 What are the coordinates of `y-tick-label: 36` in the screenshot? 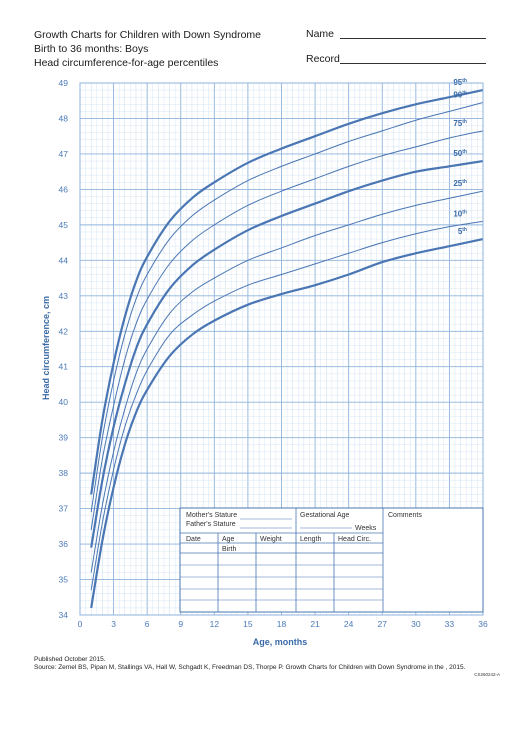 It's located at (64, 544).